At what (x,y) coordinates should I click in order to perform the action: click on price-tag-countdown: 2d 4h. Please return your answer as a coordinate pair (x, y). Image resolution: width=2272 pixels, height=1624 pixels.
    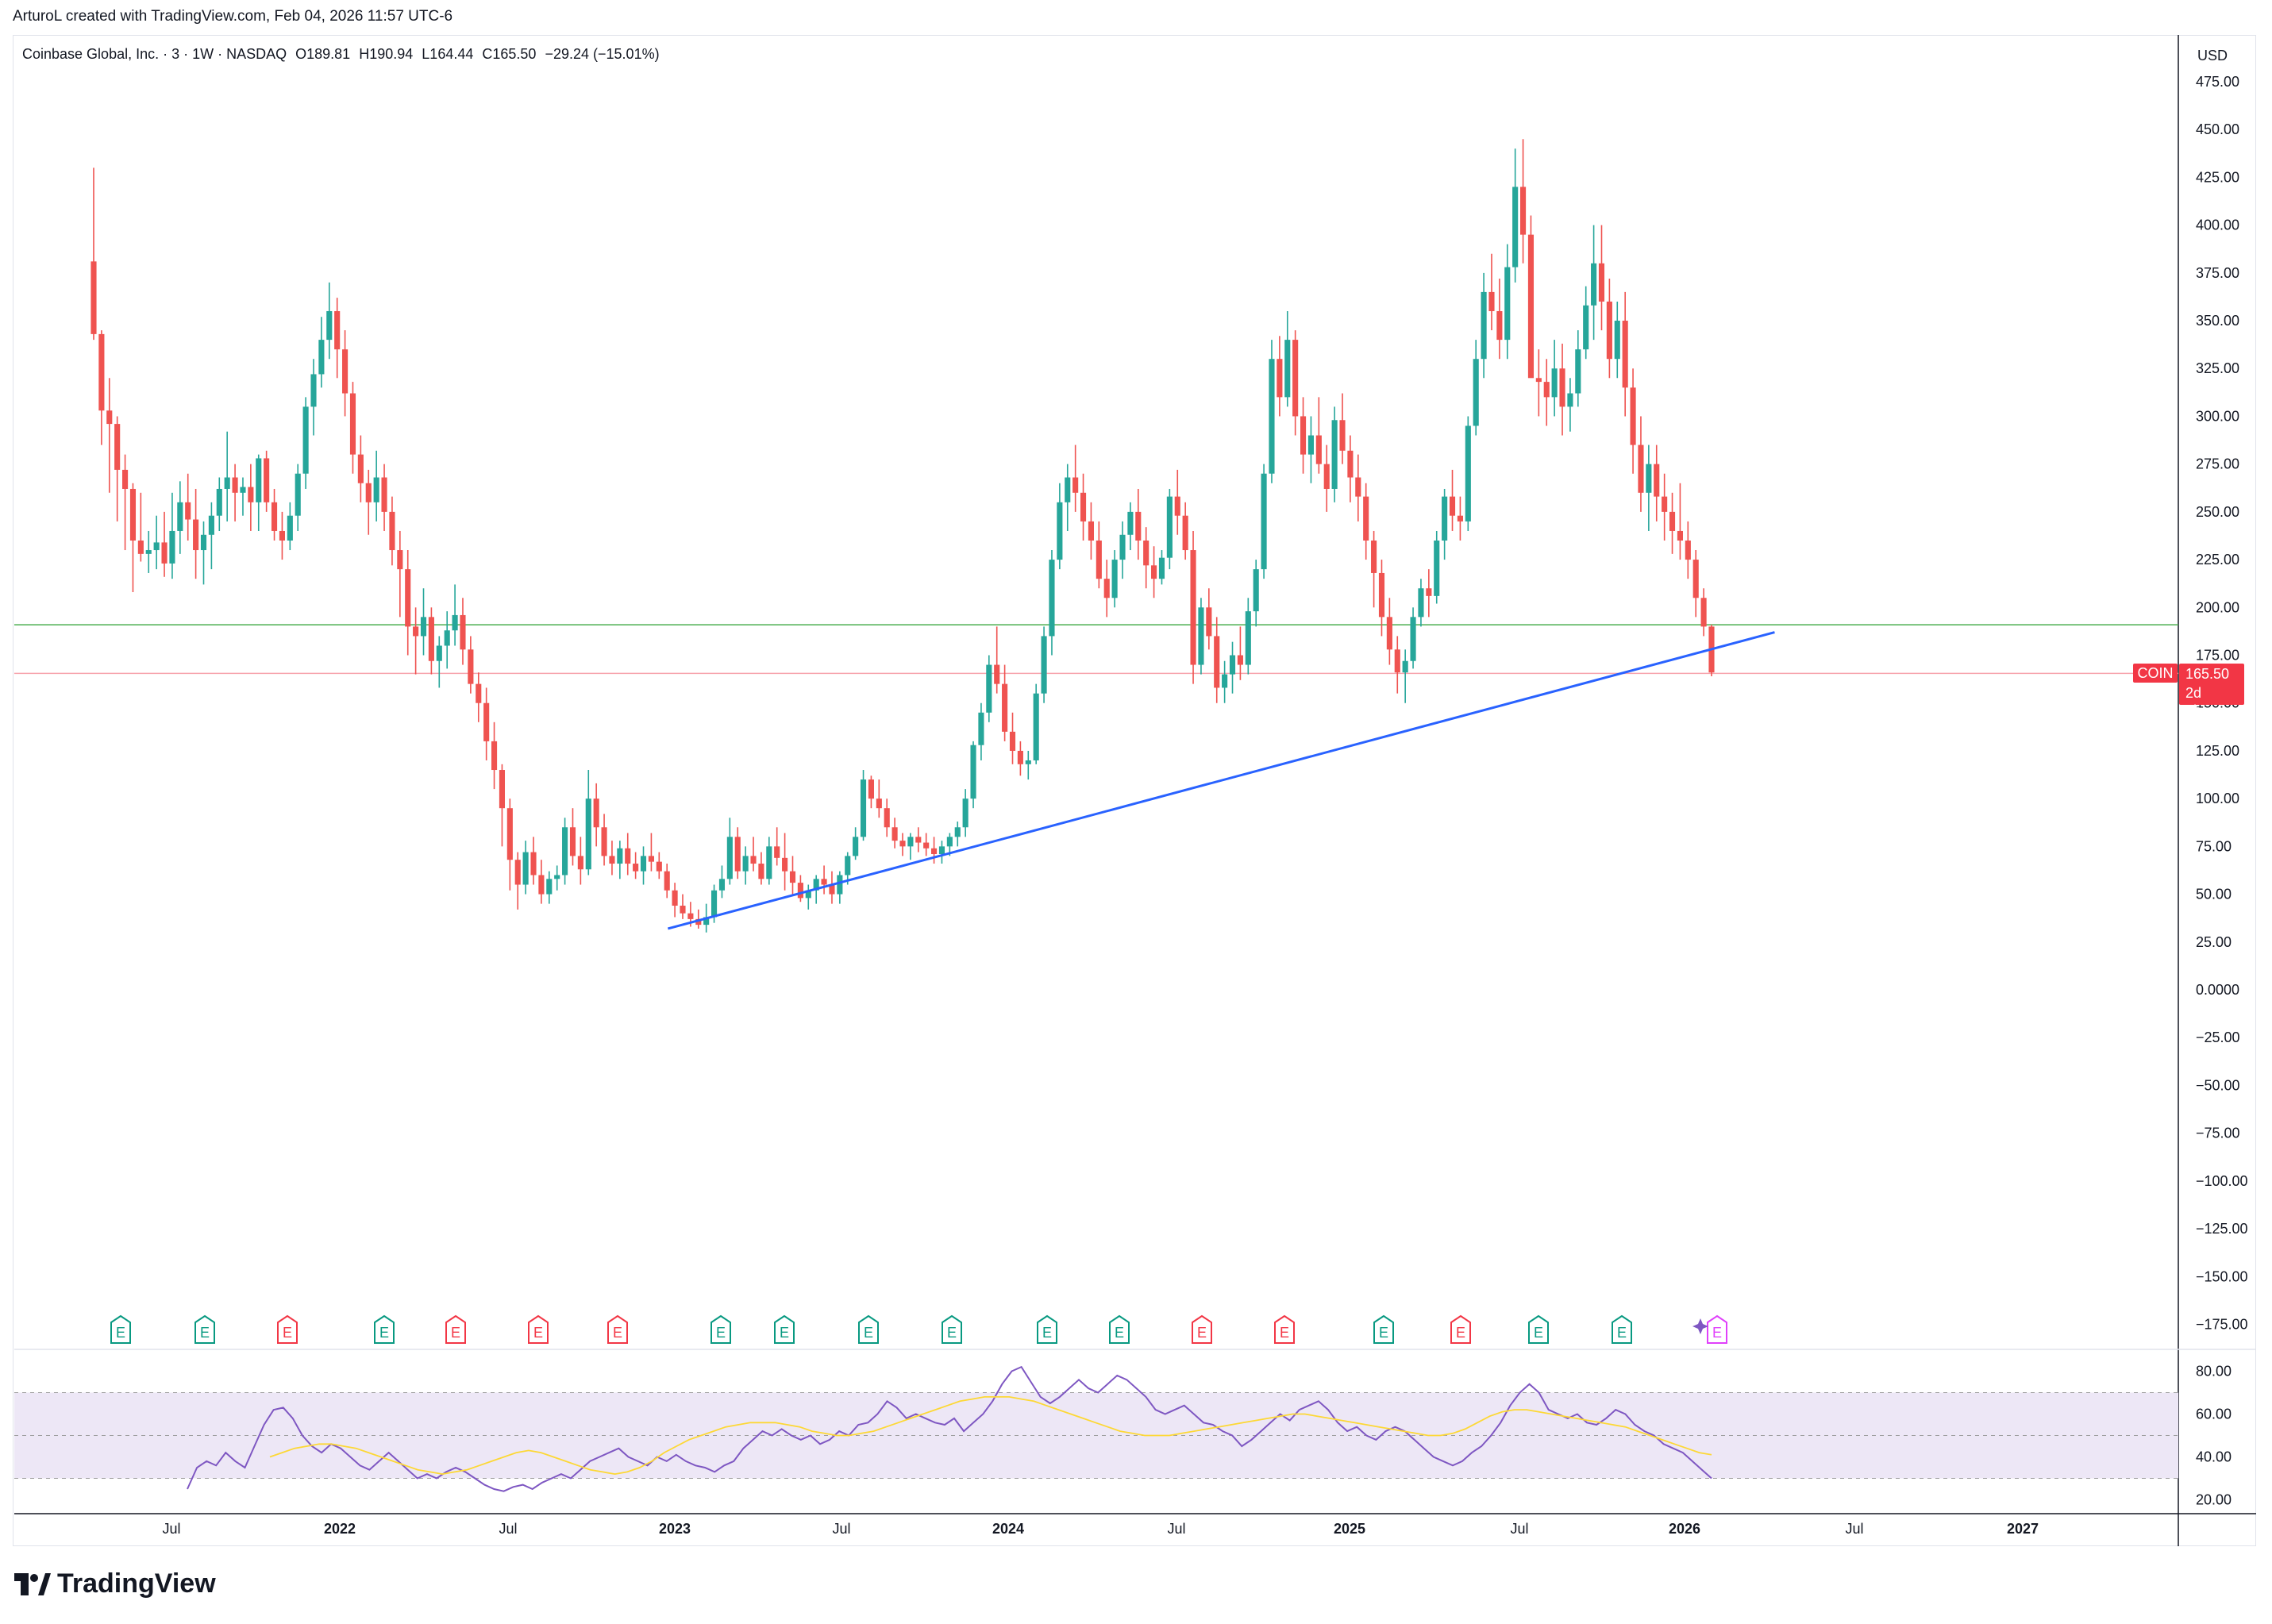
    Looking at the image, I should click on (2193, 701).